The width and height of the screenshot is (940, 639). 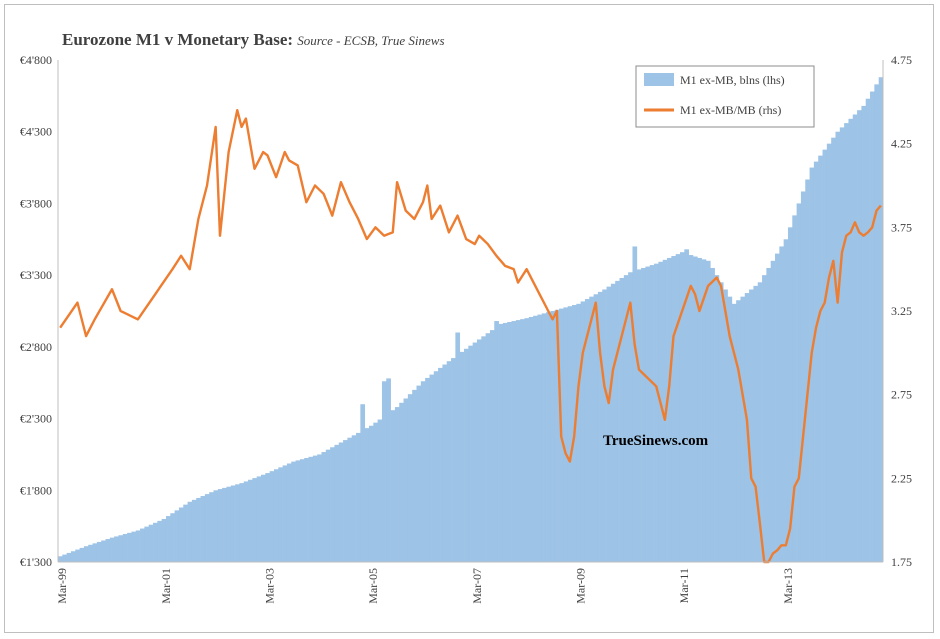 What do you see at coordinates (36, 562) in the screenshot?
I see `y-left-tick-label: €1'300` at bounding box center [36, 562].